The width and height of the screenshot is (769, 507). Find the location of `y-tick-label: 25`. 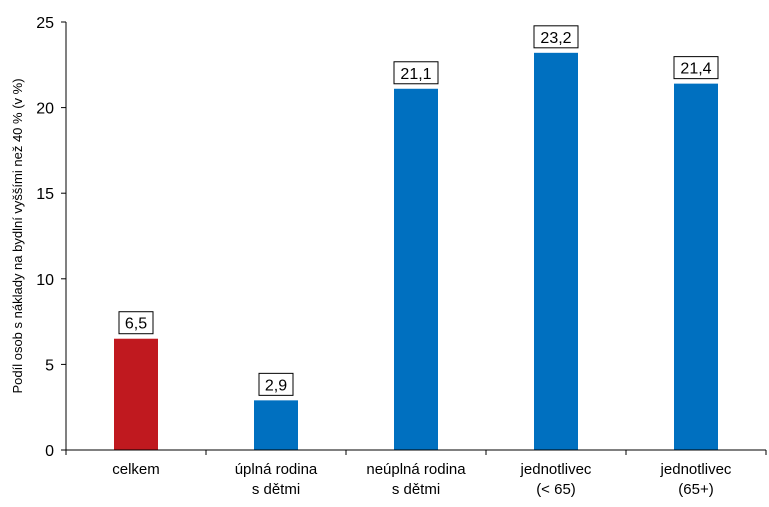

y-tick-label: 25 is located at coordinates (45, 23).